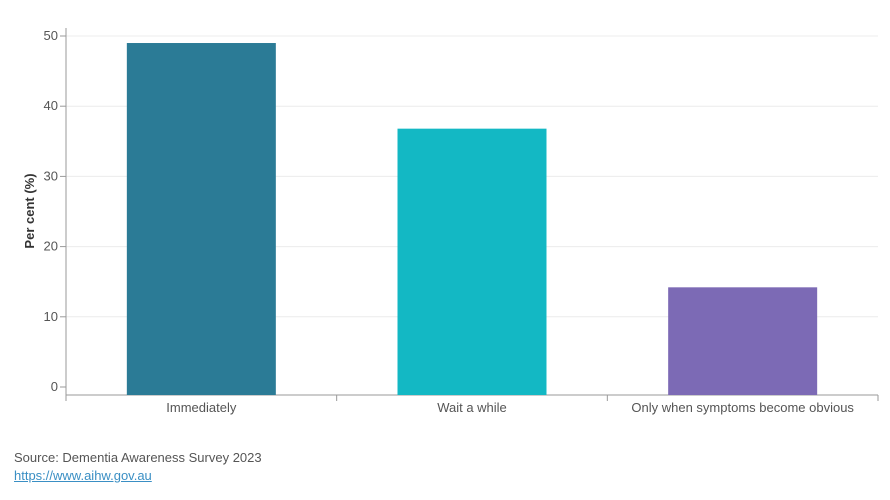 The image size is (890, 500). What do you see at coordinates (138, 457) in the screenshot?
I see `source-note: Source: Dementia Awareness Survey 2023` at bounding box center [138, 457].